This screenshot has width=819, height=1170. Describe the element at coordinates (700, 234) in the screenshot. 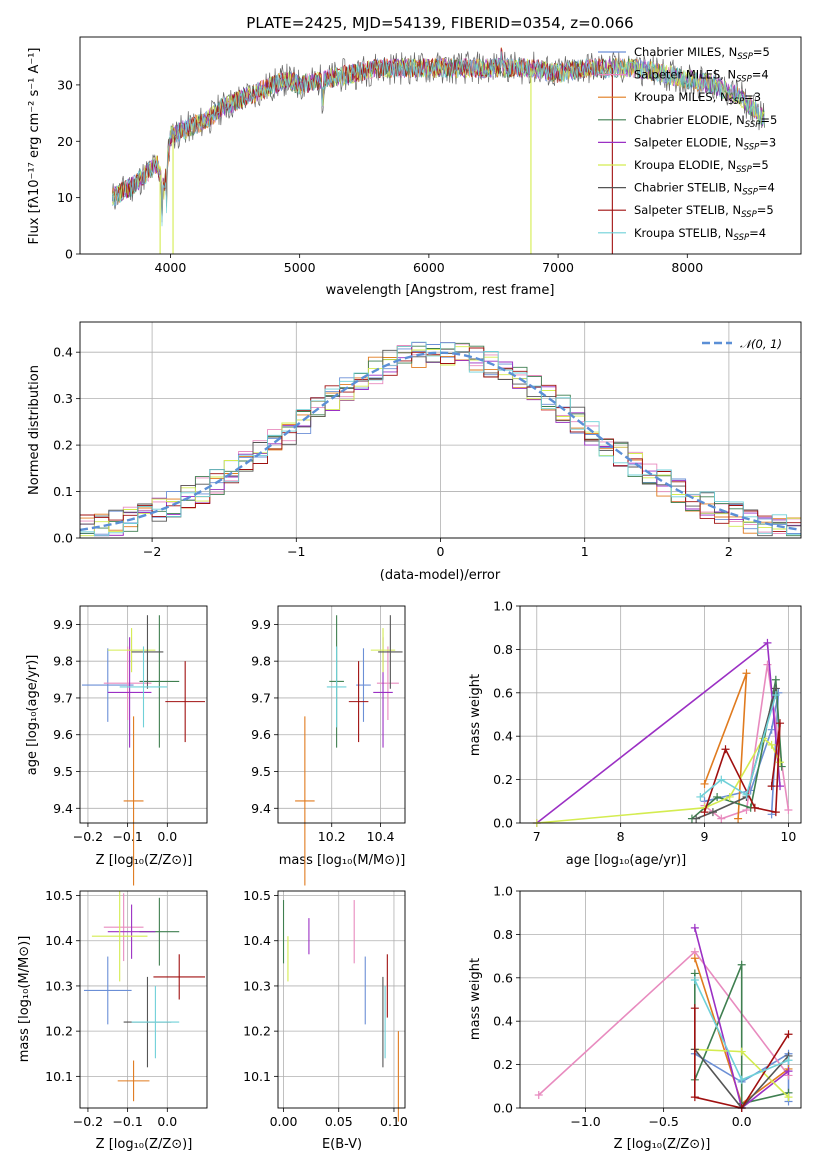

I see `legend-entry: Kroupa STELIB, NSSP=4` at that location.